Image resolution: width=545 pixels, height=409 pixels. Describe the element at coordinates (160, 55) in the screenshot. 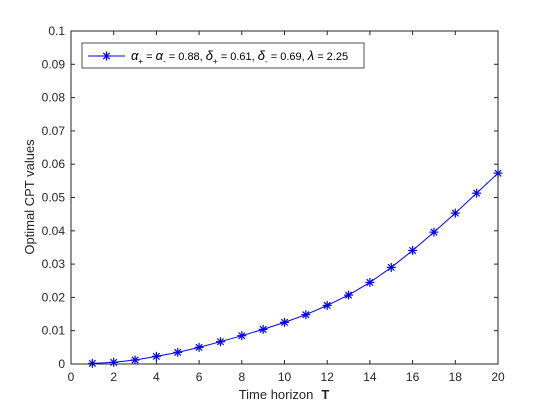

I see `legend-label-alpha-minus: α` at that location.